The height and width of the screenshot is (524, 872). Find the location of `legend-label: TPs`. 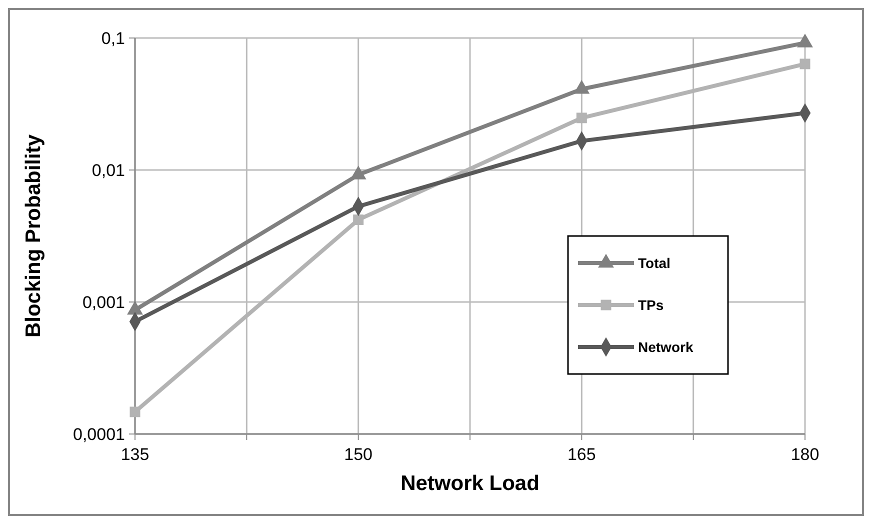

legend-label: TPs is located at coordinates (651, 305).